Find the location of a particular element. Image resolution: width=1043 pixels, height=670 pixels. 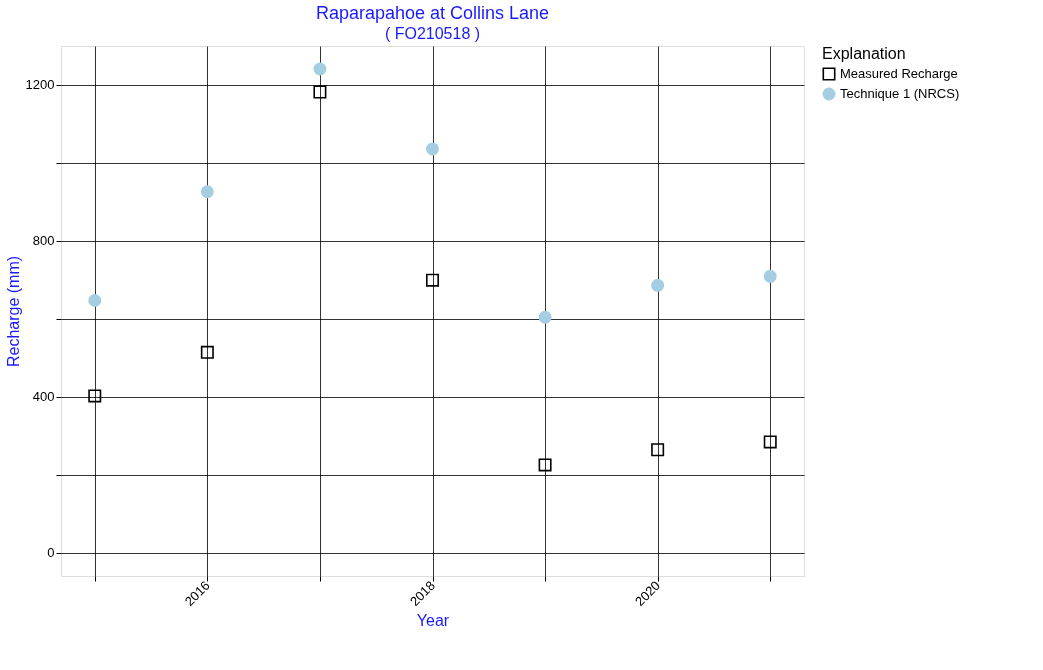

y-tick-label: 800 is located at coordinates (43, 241).